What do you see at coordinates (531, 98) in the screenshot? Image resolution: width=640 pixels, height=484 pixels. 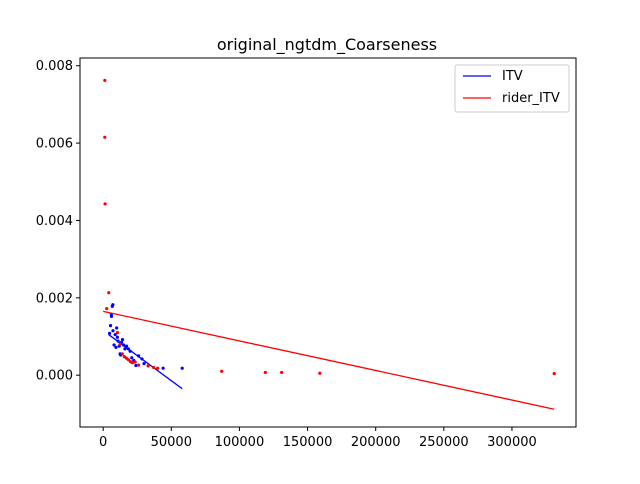 I see `legend-label-rider-itv: rider_ITV` at bounding box center [531, 98].